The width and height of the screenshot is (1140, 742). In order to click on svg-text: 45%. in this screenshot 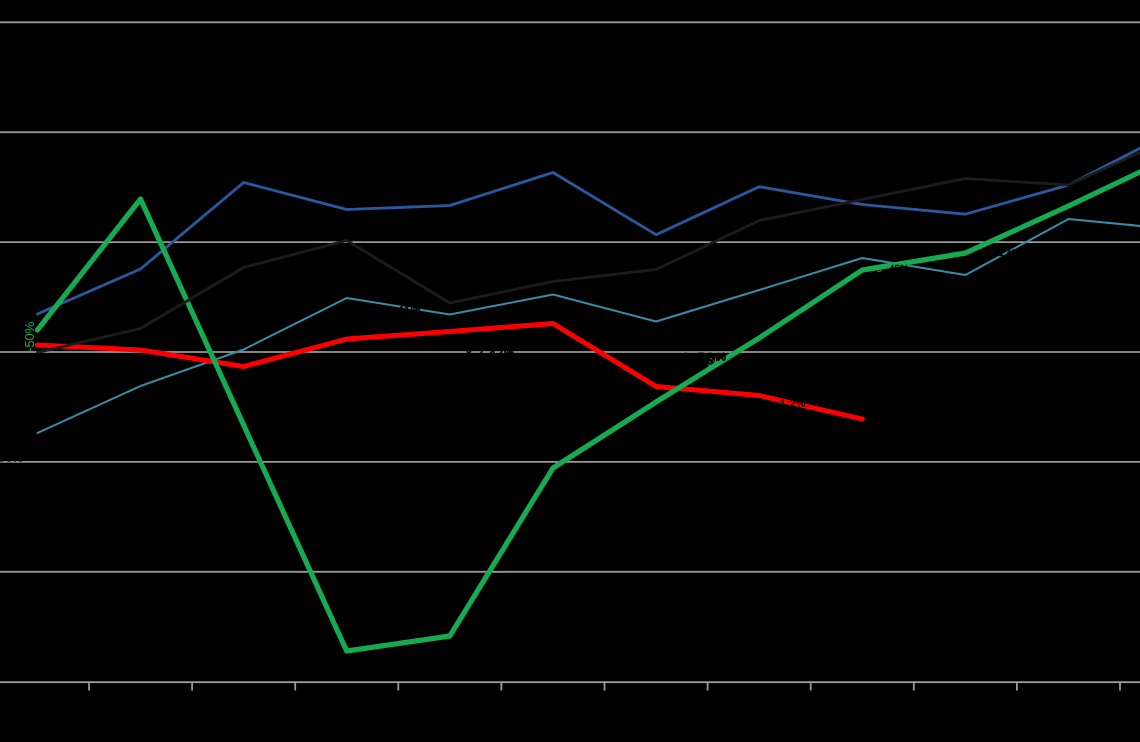, I will do `click(900, 269)`.